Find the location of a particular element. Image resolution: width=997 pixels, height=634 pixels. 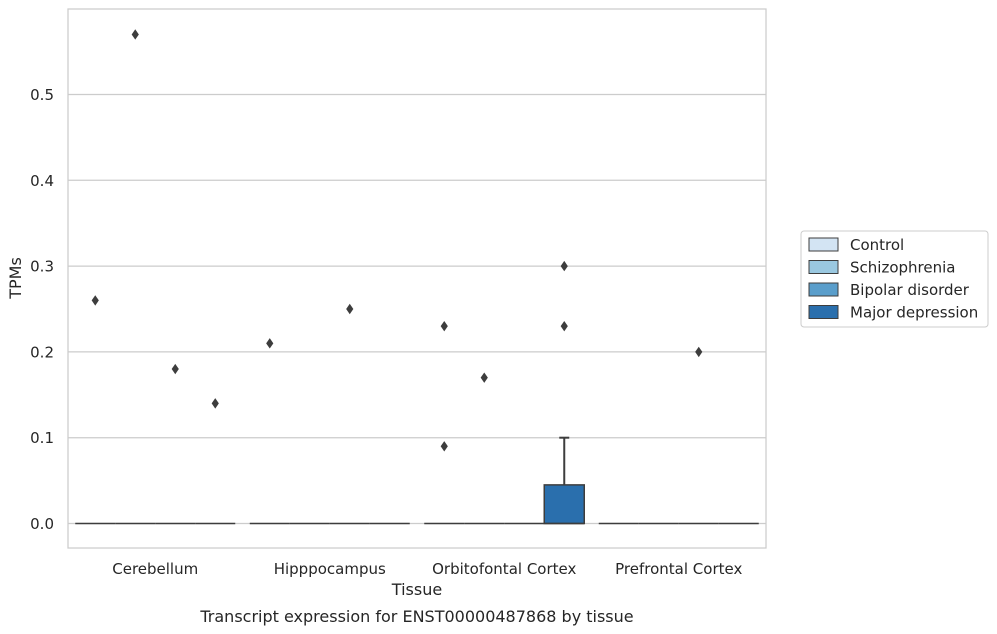

legend-frame is located at coordinates (894, 279).